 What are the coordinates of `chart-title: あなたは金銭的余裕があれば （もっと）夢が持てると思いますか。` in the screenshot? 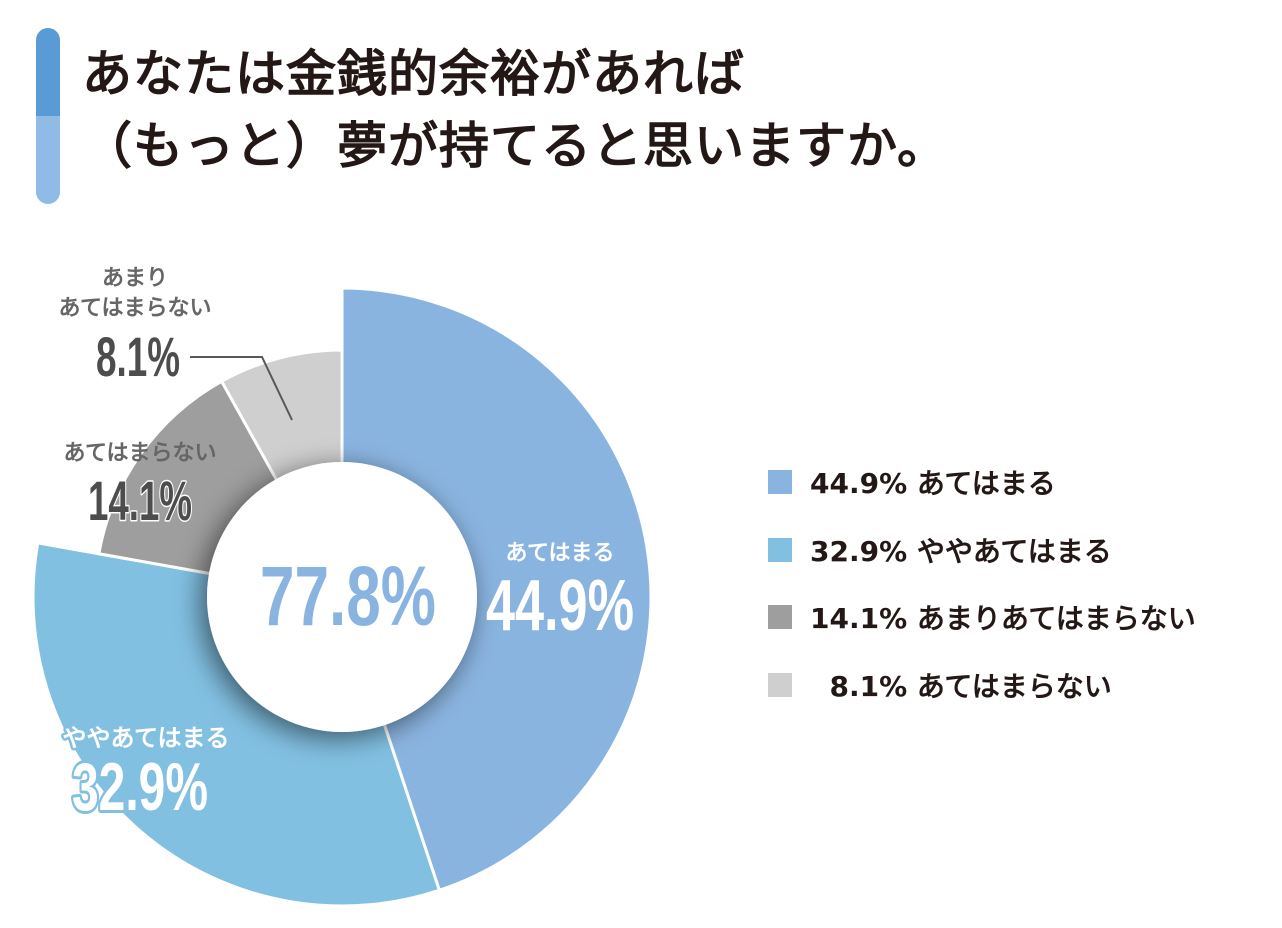 It's located at (515, 110).